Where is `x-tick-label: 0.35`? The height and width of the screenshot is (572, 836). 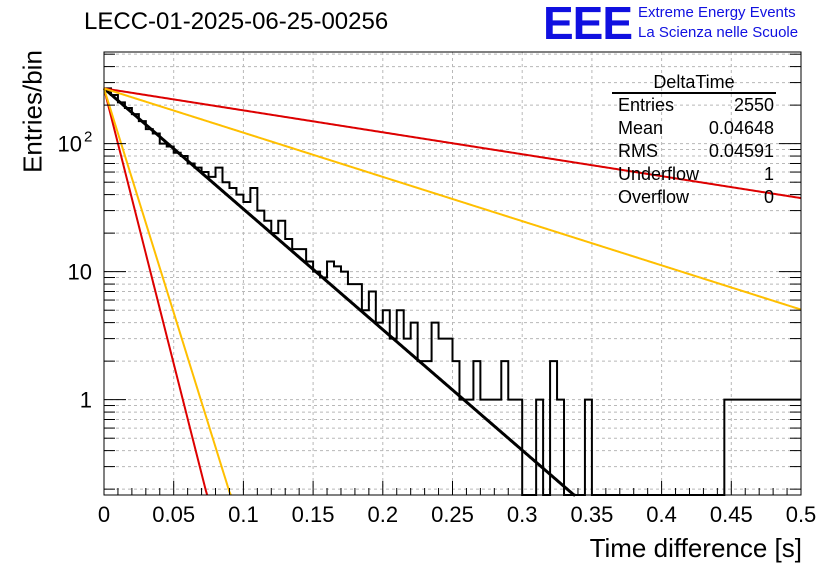
x-tick-label: 0.35 is located at coordinates (591, 514).